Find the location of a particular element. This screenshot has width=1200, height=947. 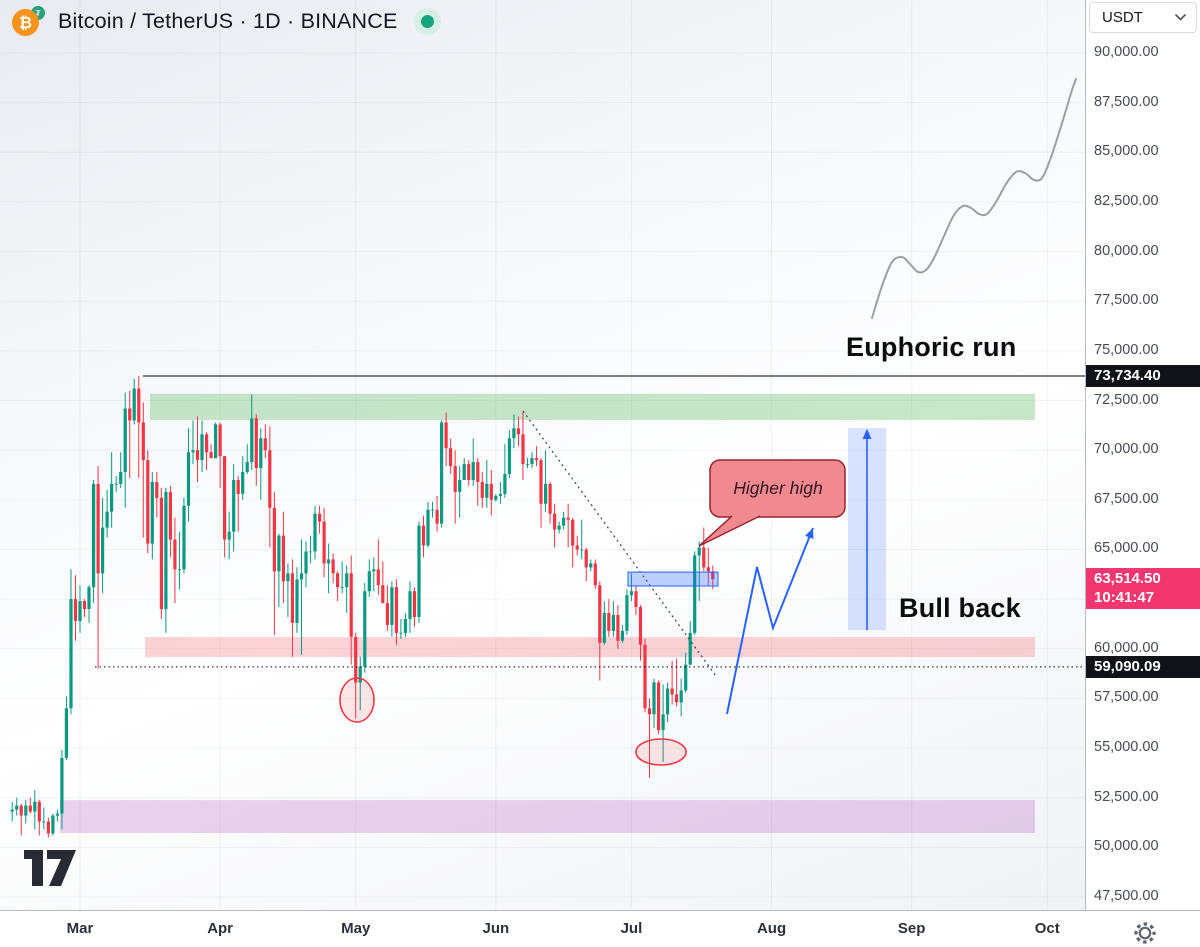

support-zone-red is located at coordinates (590, 647).